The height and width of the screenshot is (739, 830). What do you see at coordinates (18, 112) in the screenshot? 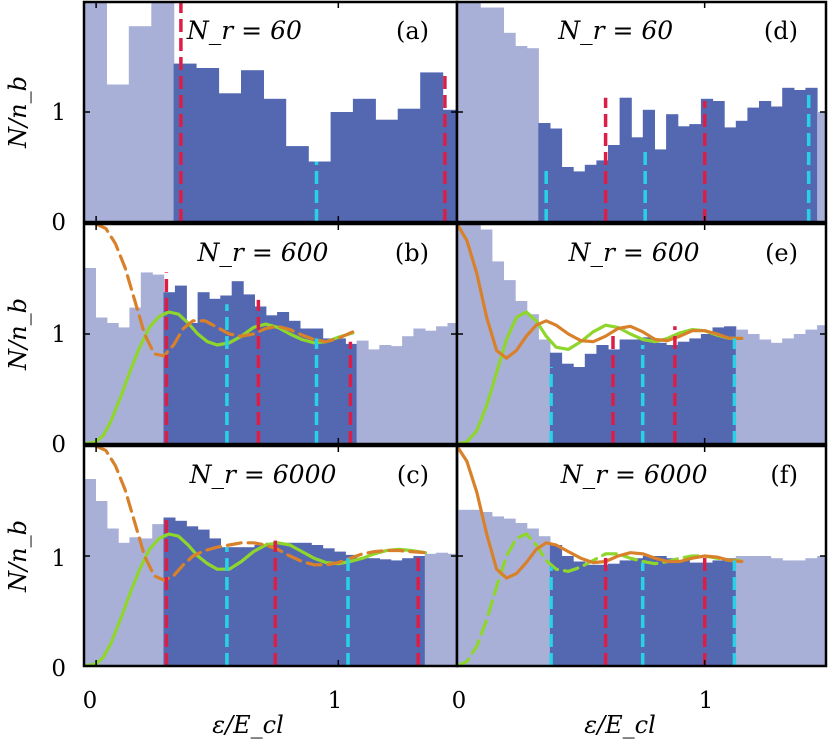
I see `y-axis-label-top: N/n_b` at bounding box center [18, 112].